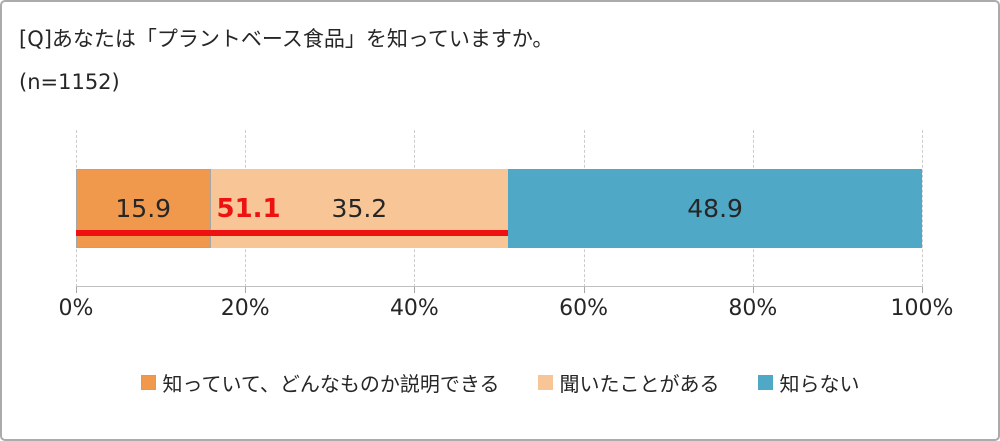 Image resolution: width=1000 pixels, height=441 pixels. What do you see at coordinates (819, 384) in the screenshot?
I see `legend-label: 知らない` at bounding box center [819, 384].